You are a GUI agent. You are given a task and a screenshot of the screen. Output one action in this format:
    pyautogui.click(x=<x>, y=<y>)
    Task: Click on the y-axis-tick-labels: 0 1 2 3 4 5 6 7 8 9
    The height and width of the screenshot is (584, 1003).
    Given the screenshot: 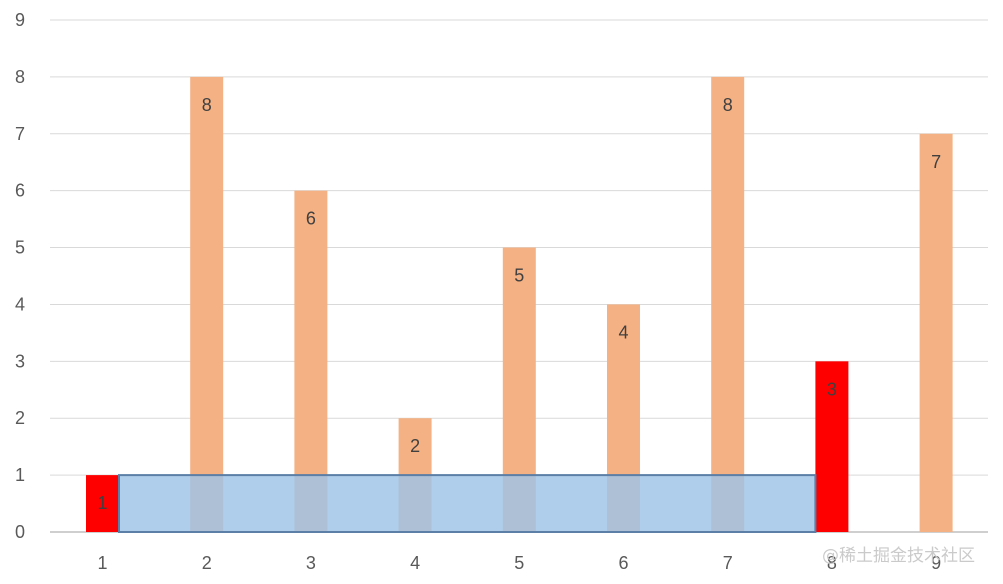 What is the action you would take?
    pyautogui.click(x=20, y=276)
    